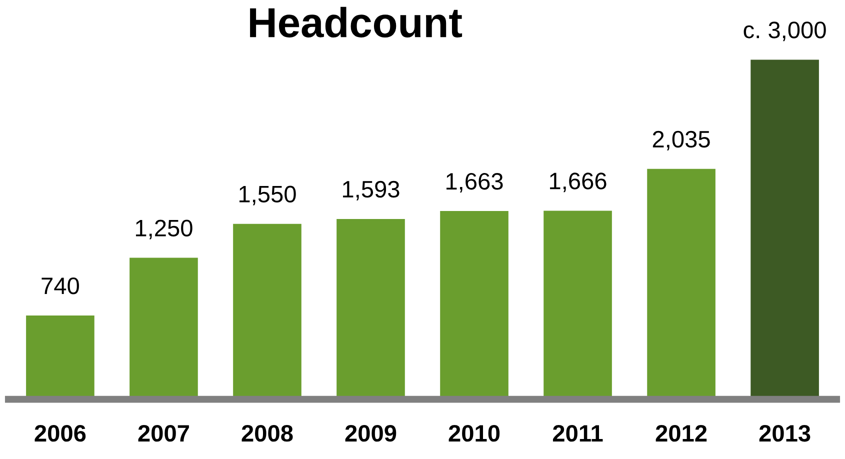 This screenshot has height=459, width=845. Describe the element at coordinates (60, 433) in the screenshot. I see `x-tick-label: 2006` at that location.